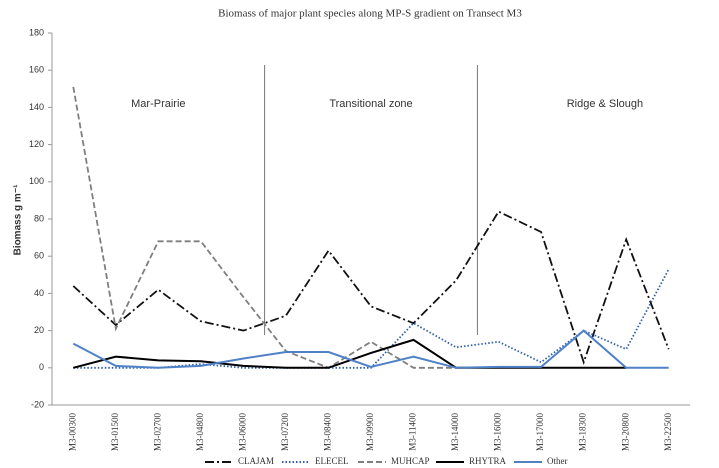  I want to click on y-tick-label: -20, so click(37, 404).